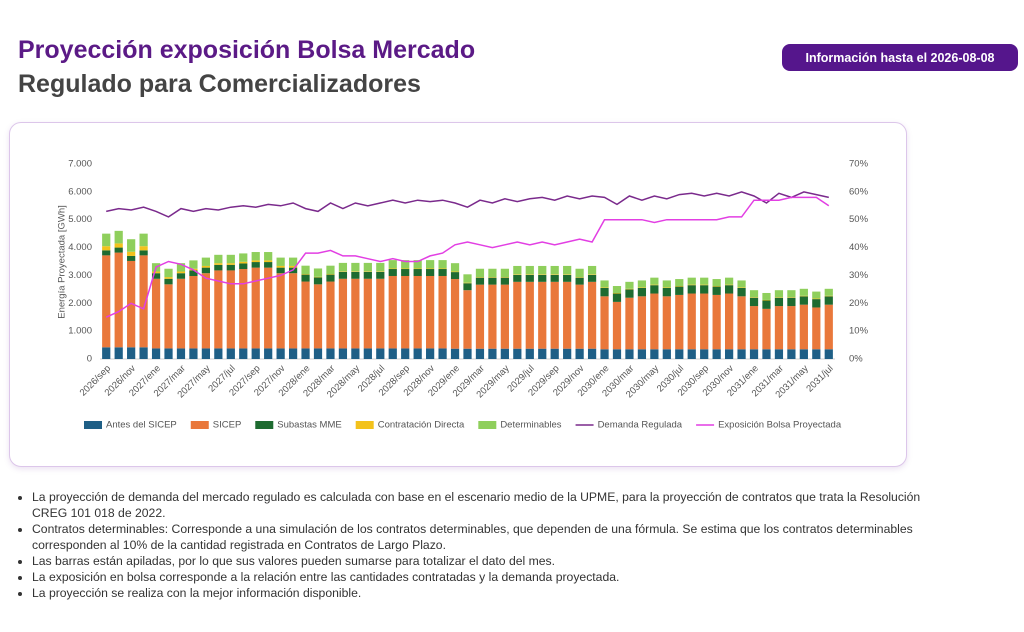 This screenshot has width=1024, height=632. What do you see at coordinates (859, 247) in the screenshot?
I see `y2-tick-label: 40%` at bounding box center [859, 247].